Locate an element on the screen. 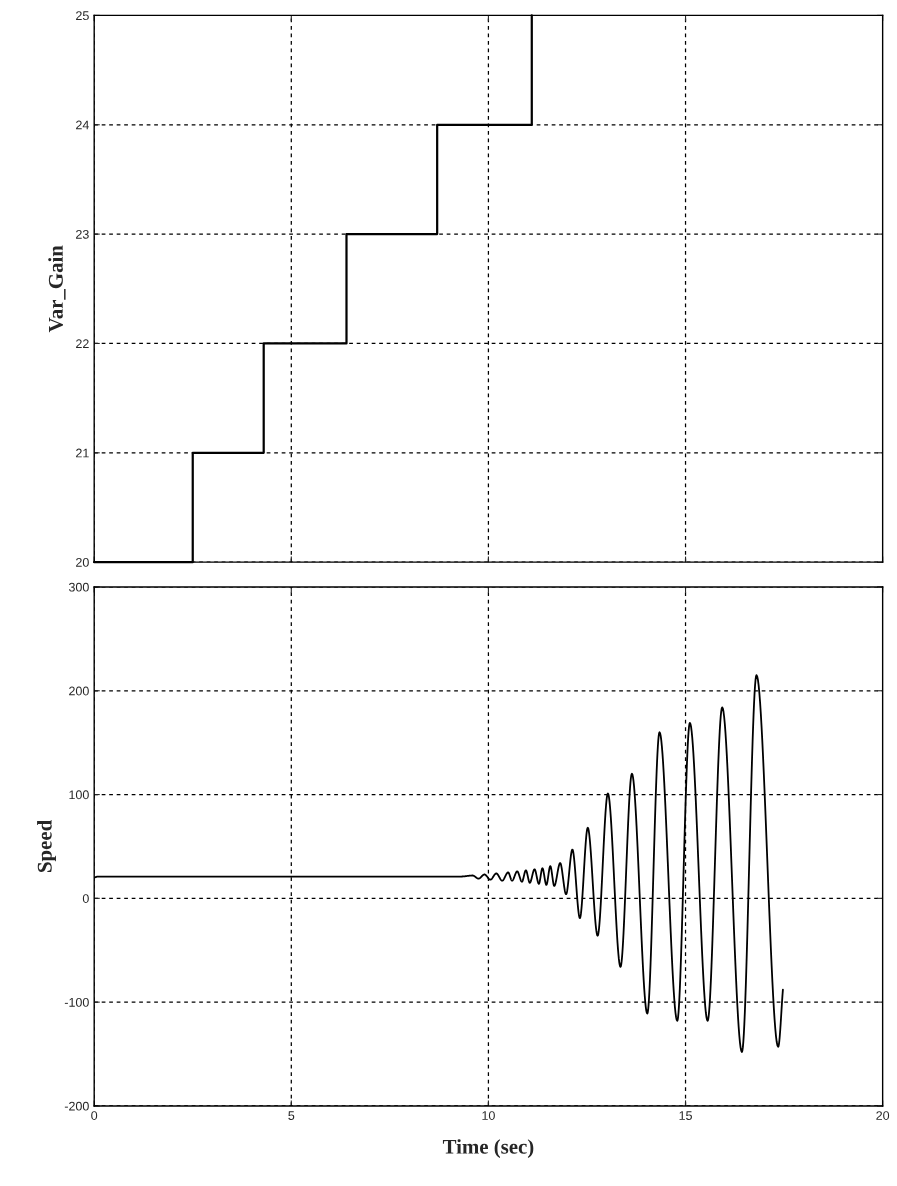 This screenshot has width=897, height=1186. y-tick-label: 21 is located at coordinates (82, 453).